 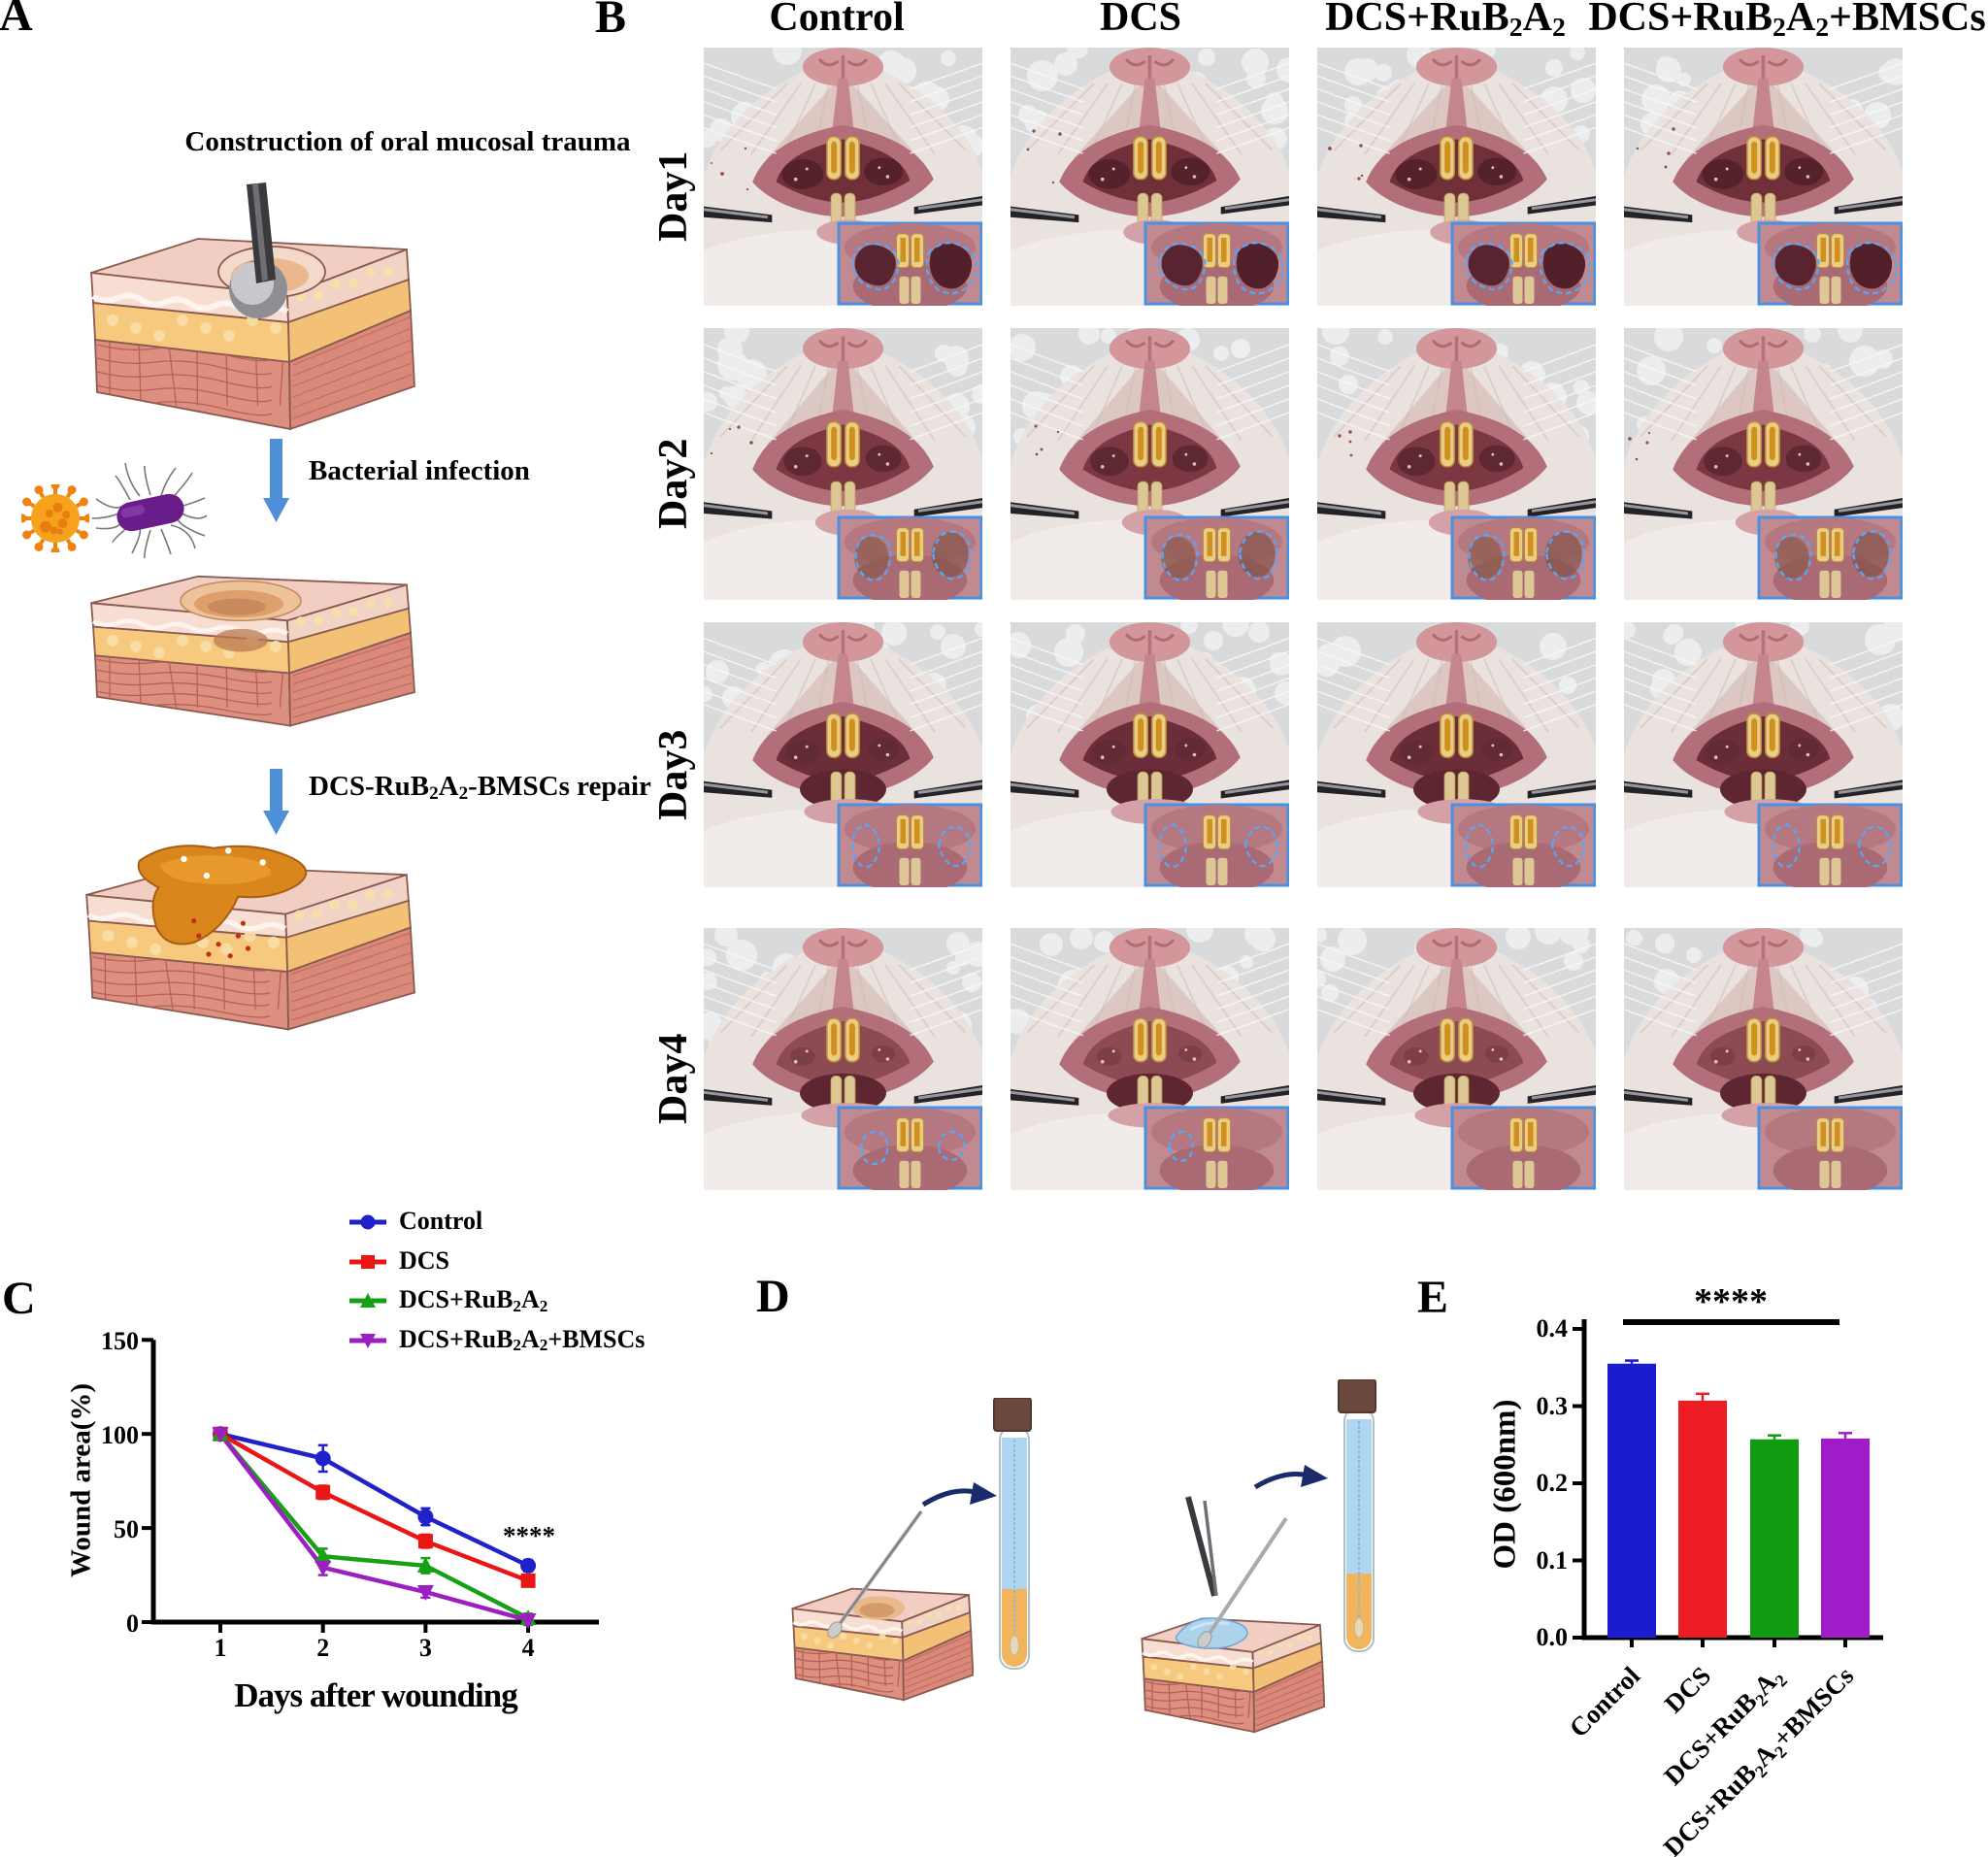 I want to click on svg-text: Control, so click(x=1605, y=1702).